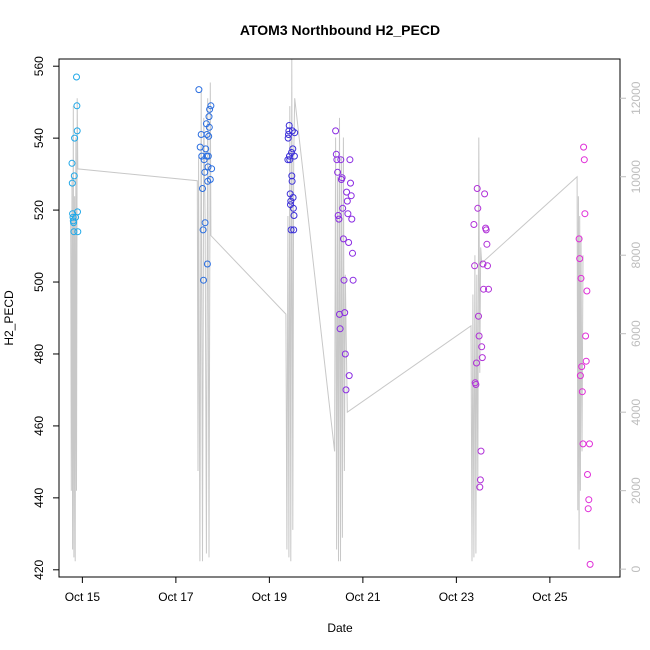 Image resolution: width=650 pixels, height=650 pixels. What do you see at coordinates (83, 597) in the screenshot?
I see `x-tick-label-0: Oct 15` at bounding box center [83, 597].